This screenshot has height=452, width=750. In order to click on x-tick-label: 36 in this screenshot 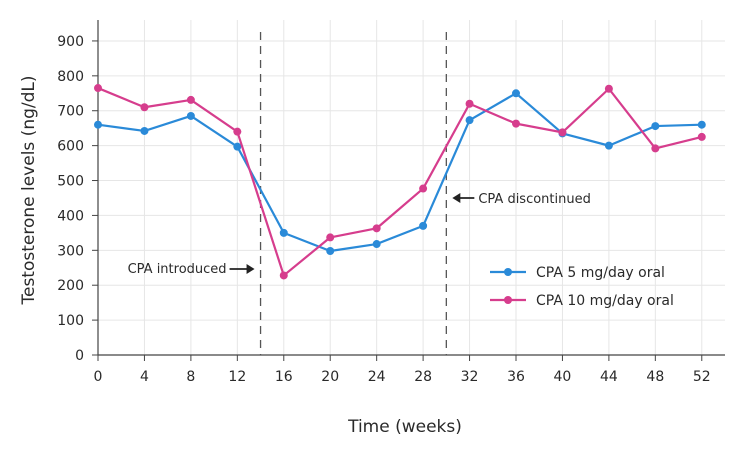, I will do `click(516, 377)`.